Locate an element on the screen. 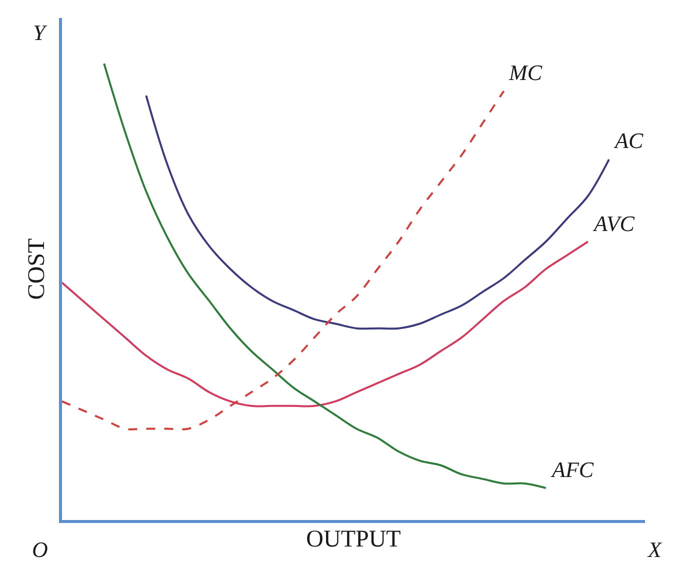 The width and height of the screenshot is (685, 572). series-label: MC is located at coordinates (525, 72).